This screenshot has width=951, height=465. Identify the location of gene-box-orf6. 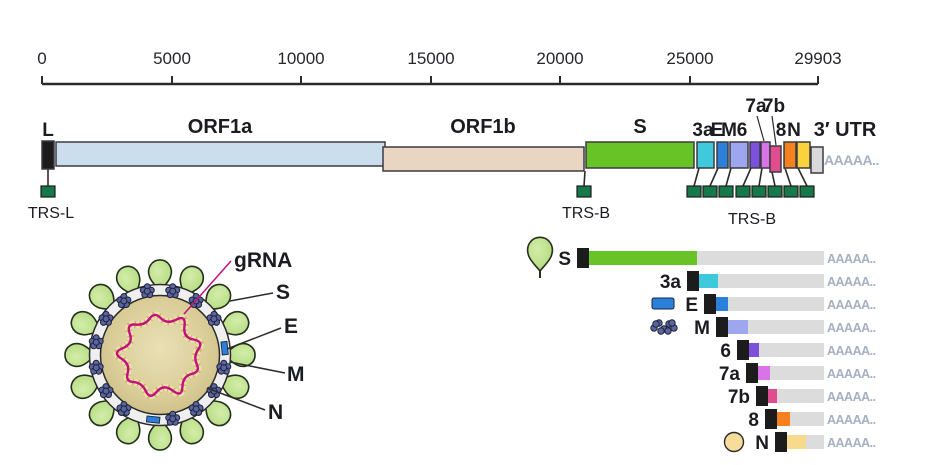
(755, 155).